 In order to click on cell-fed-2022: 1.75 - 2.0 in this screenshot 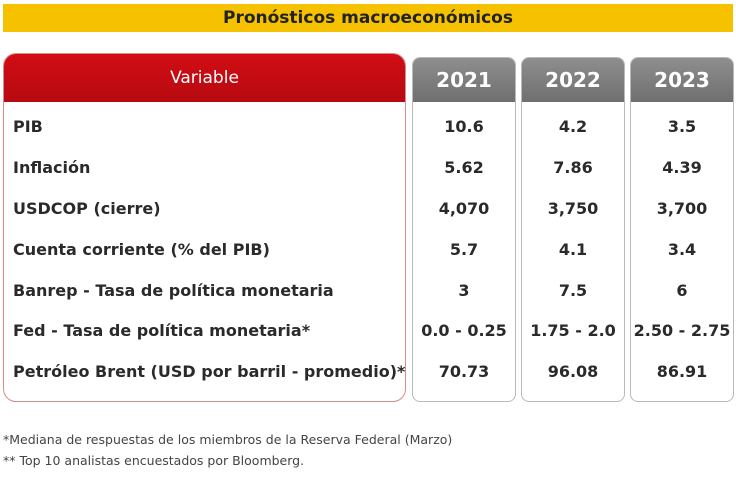, I will do `click(573, 330)`.